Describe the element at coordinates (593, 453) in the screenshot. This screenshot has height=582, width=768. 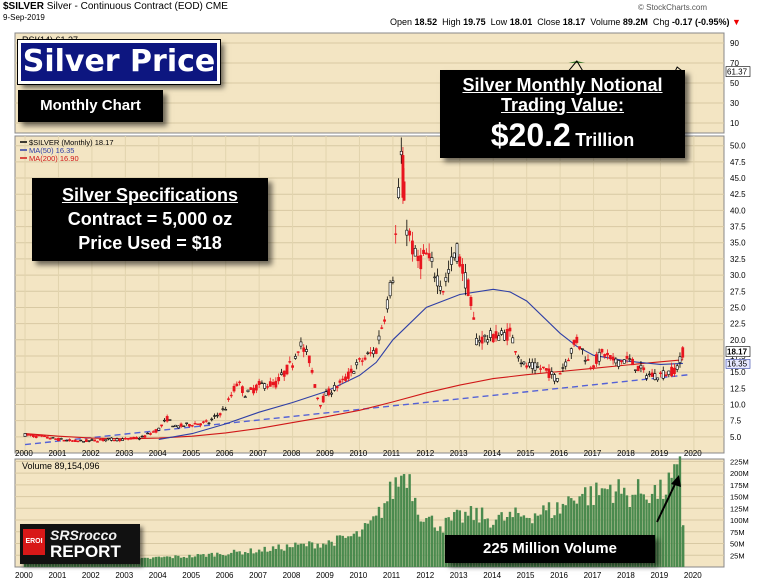
I see `price-x-tick-label: 2017` at that location.